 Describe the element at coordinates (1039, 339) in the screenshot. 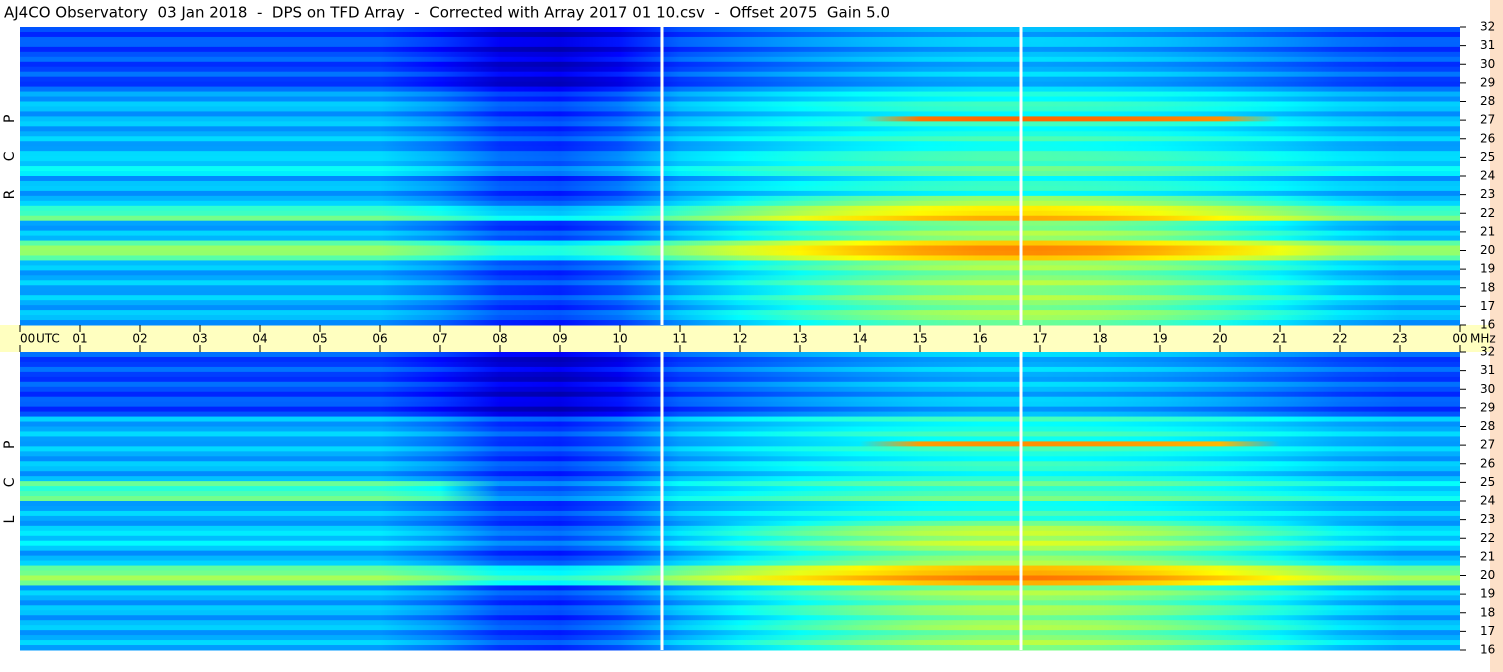

I see `x-tick-label: 17` at that location.